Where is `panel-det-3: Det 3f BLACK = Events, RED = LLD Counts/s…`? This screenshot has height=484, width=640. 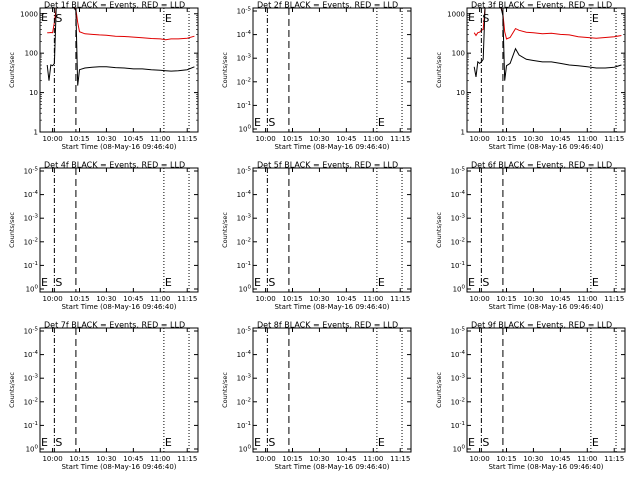 panel-det-3: Det 3f BLACK = Events, RED = LLD Counts/s… is located at coordinates (530, 76).